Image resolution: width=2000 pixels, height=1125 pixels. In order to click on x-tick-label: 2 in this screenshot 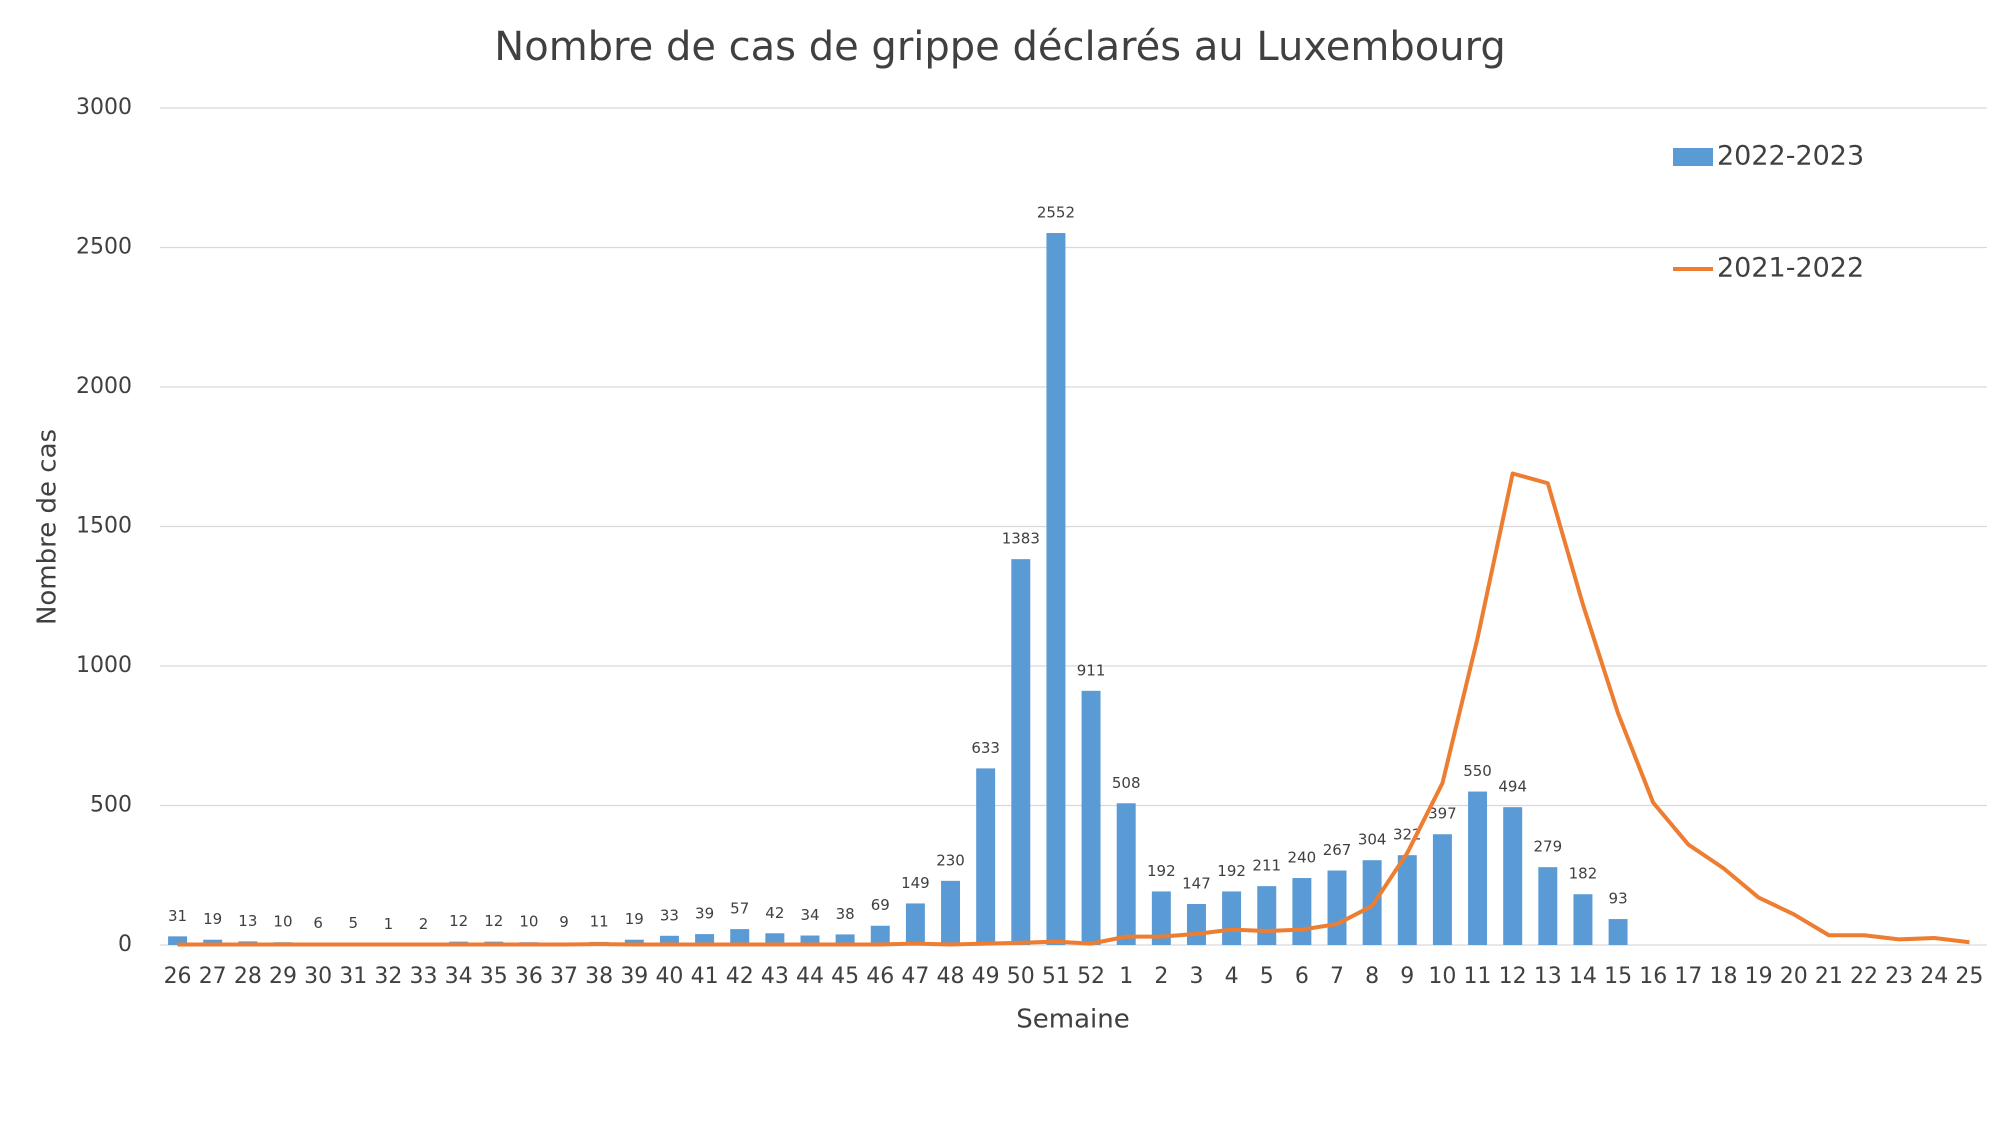, I will do `click(1161, 976)`.